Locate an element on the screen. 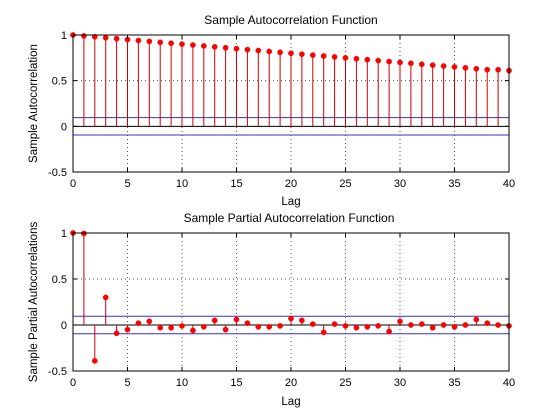  acf-x-tick-label: 40 is located at coordinates (509, 184).